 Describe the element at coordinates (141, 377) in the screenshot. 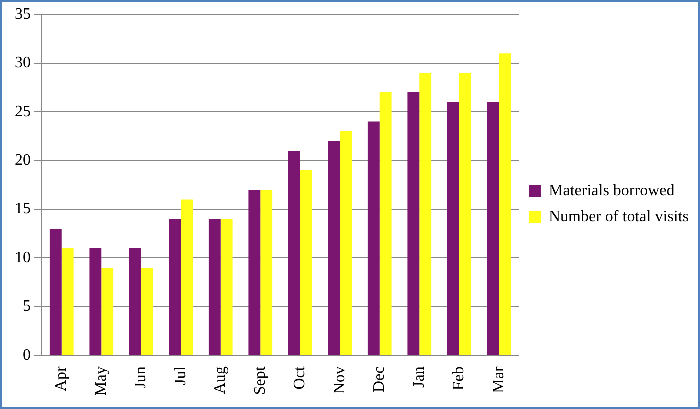

I see `x-tick-label: Jun` at that location.